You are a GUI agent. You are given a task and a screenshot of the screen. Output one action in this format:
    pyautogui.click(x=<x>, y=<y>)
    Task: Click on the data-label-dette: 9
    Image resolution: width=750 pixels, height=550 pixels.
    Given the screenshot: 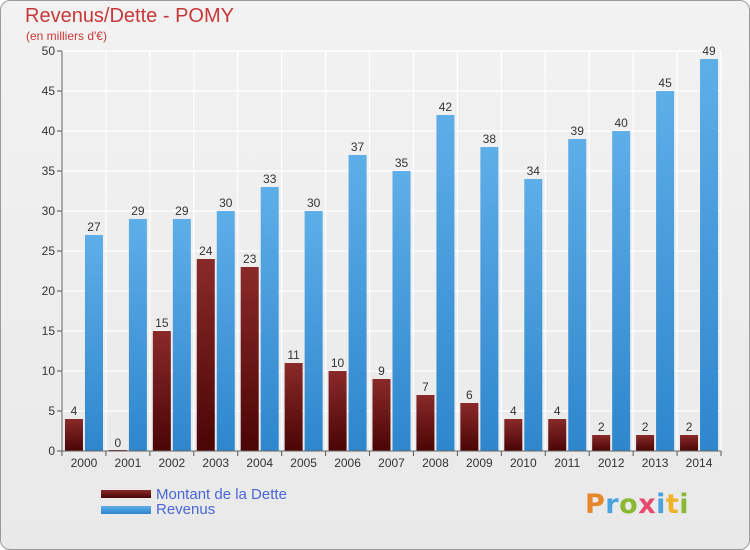 What is the action you would take?
    pyautogui.click(x=381, y=371)
    